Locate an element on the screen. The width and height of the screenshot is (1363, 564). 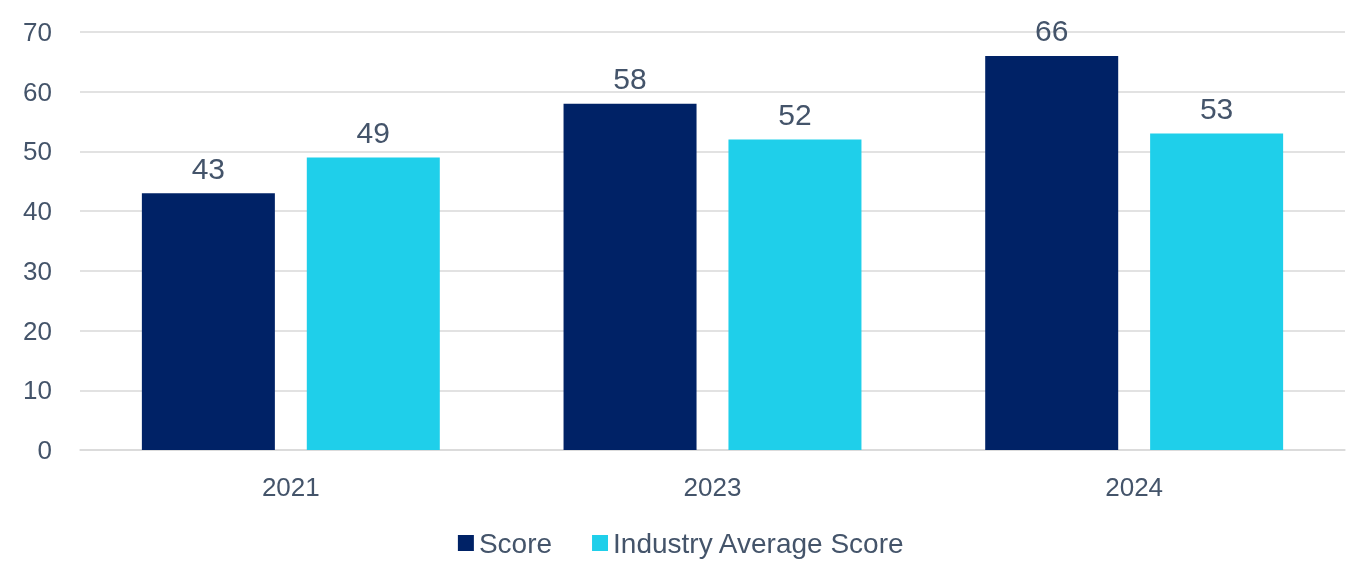
data-label: 52 is located at coordinates (795, 114).